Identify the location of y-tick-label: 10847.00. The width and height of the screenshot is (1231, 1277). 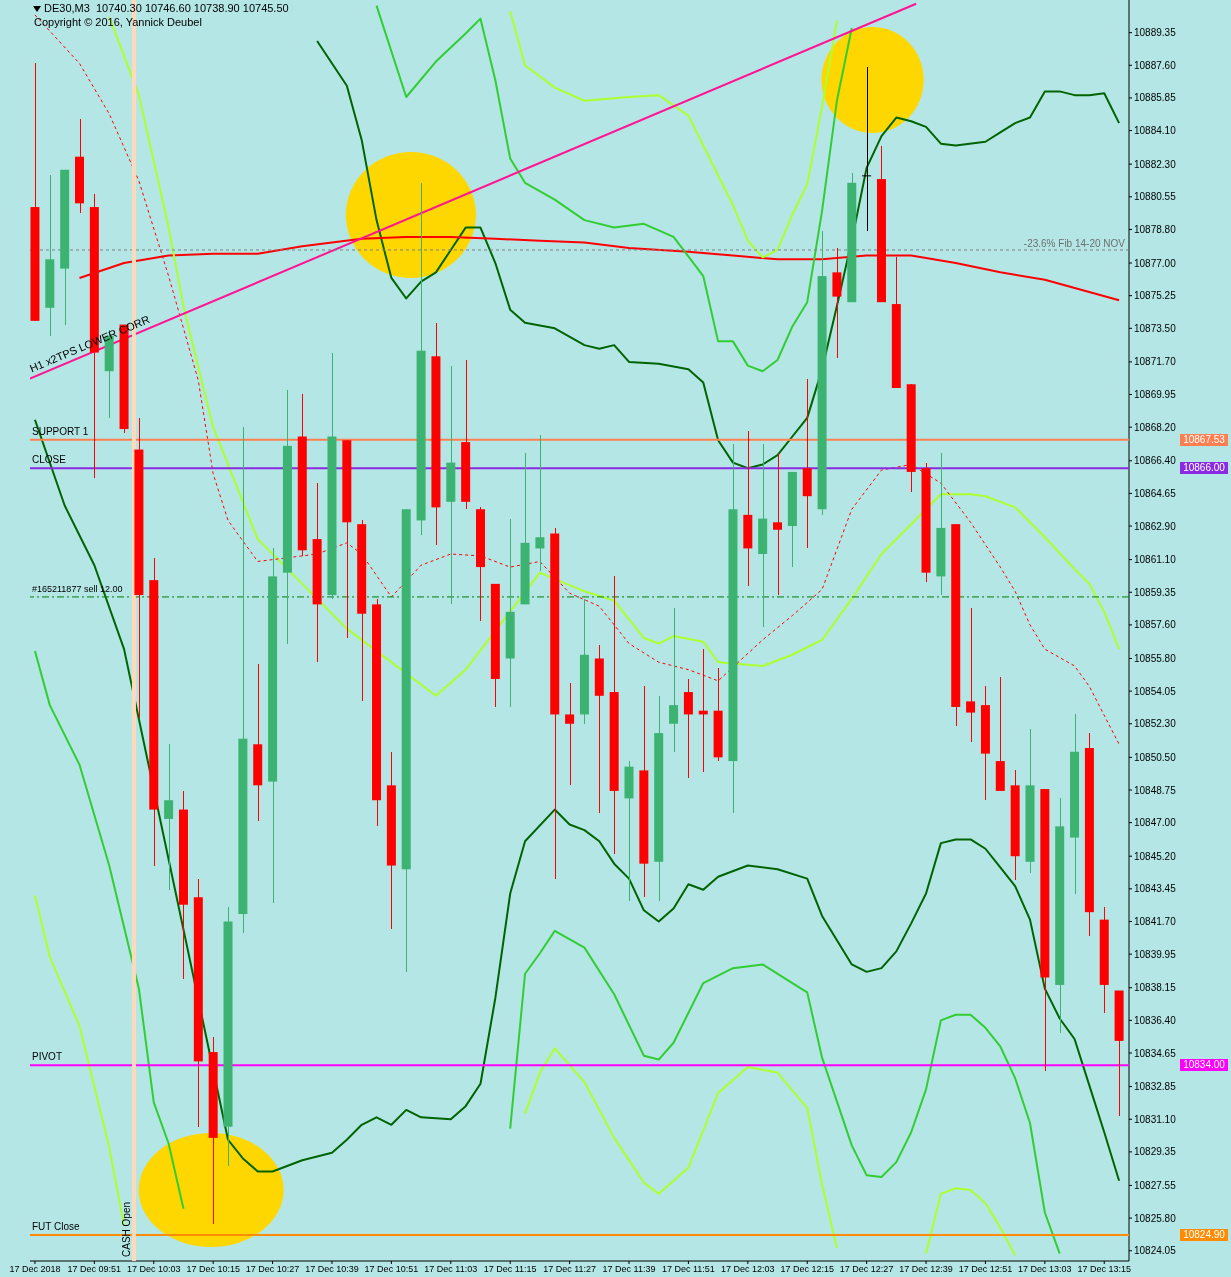
(1155, 823).